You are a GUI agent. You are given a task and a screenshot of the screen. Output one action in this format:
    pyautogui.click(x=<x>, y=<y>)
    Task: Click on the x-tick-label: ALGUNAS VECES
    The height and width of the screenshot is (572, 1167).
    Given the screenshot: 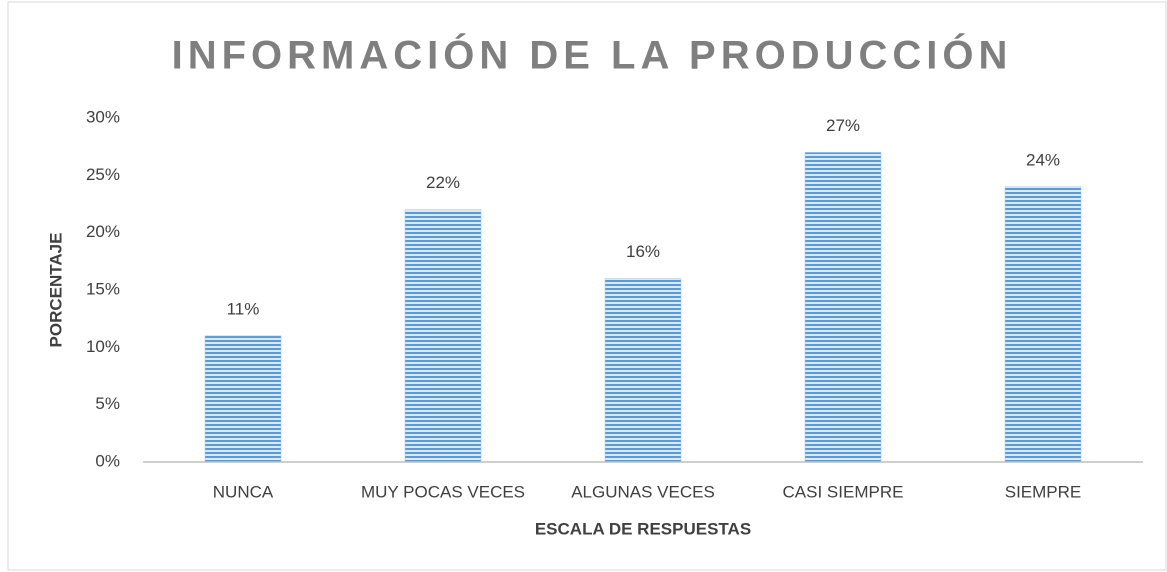 What is the action you would take?
    pyautogui.click(x=643, y=491)
    